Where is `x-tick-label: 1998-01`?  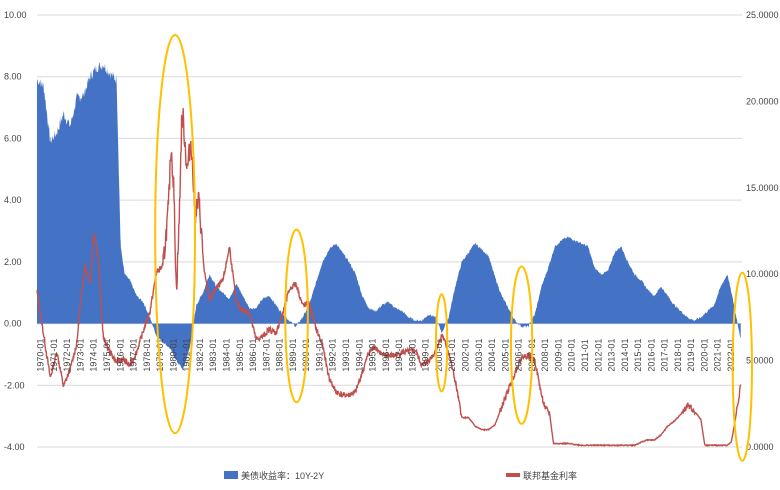
x-tick-label: 1998-01 is located at coordinates (412, 355).